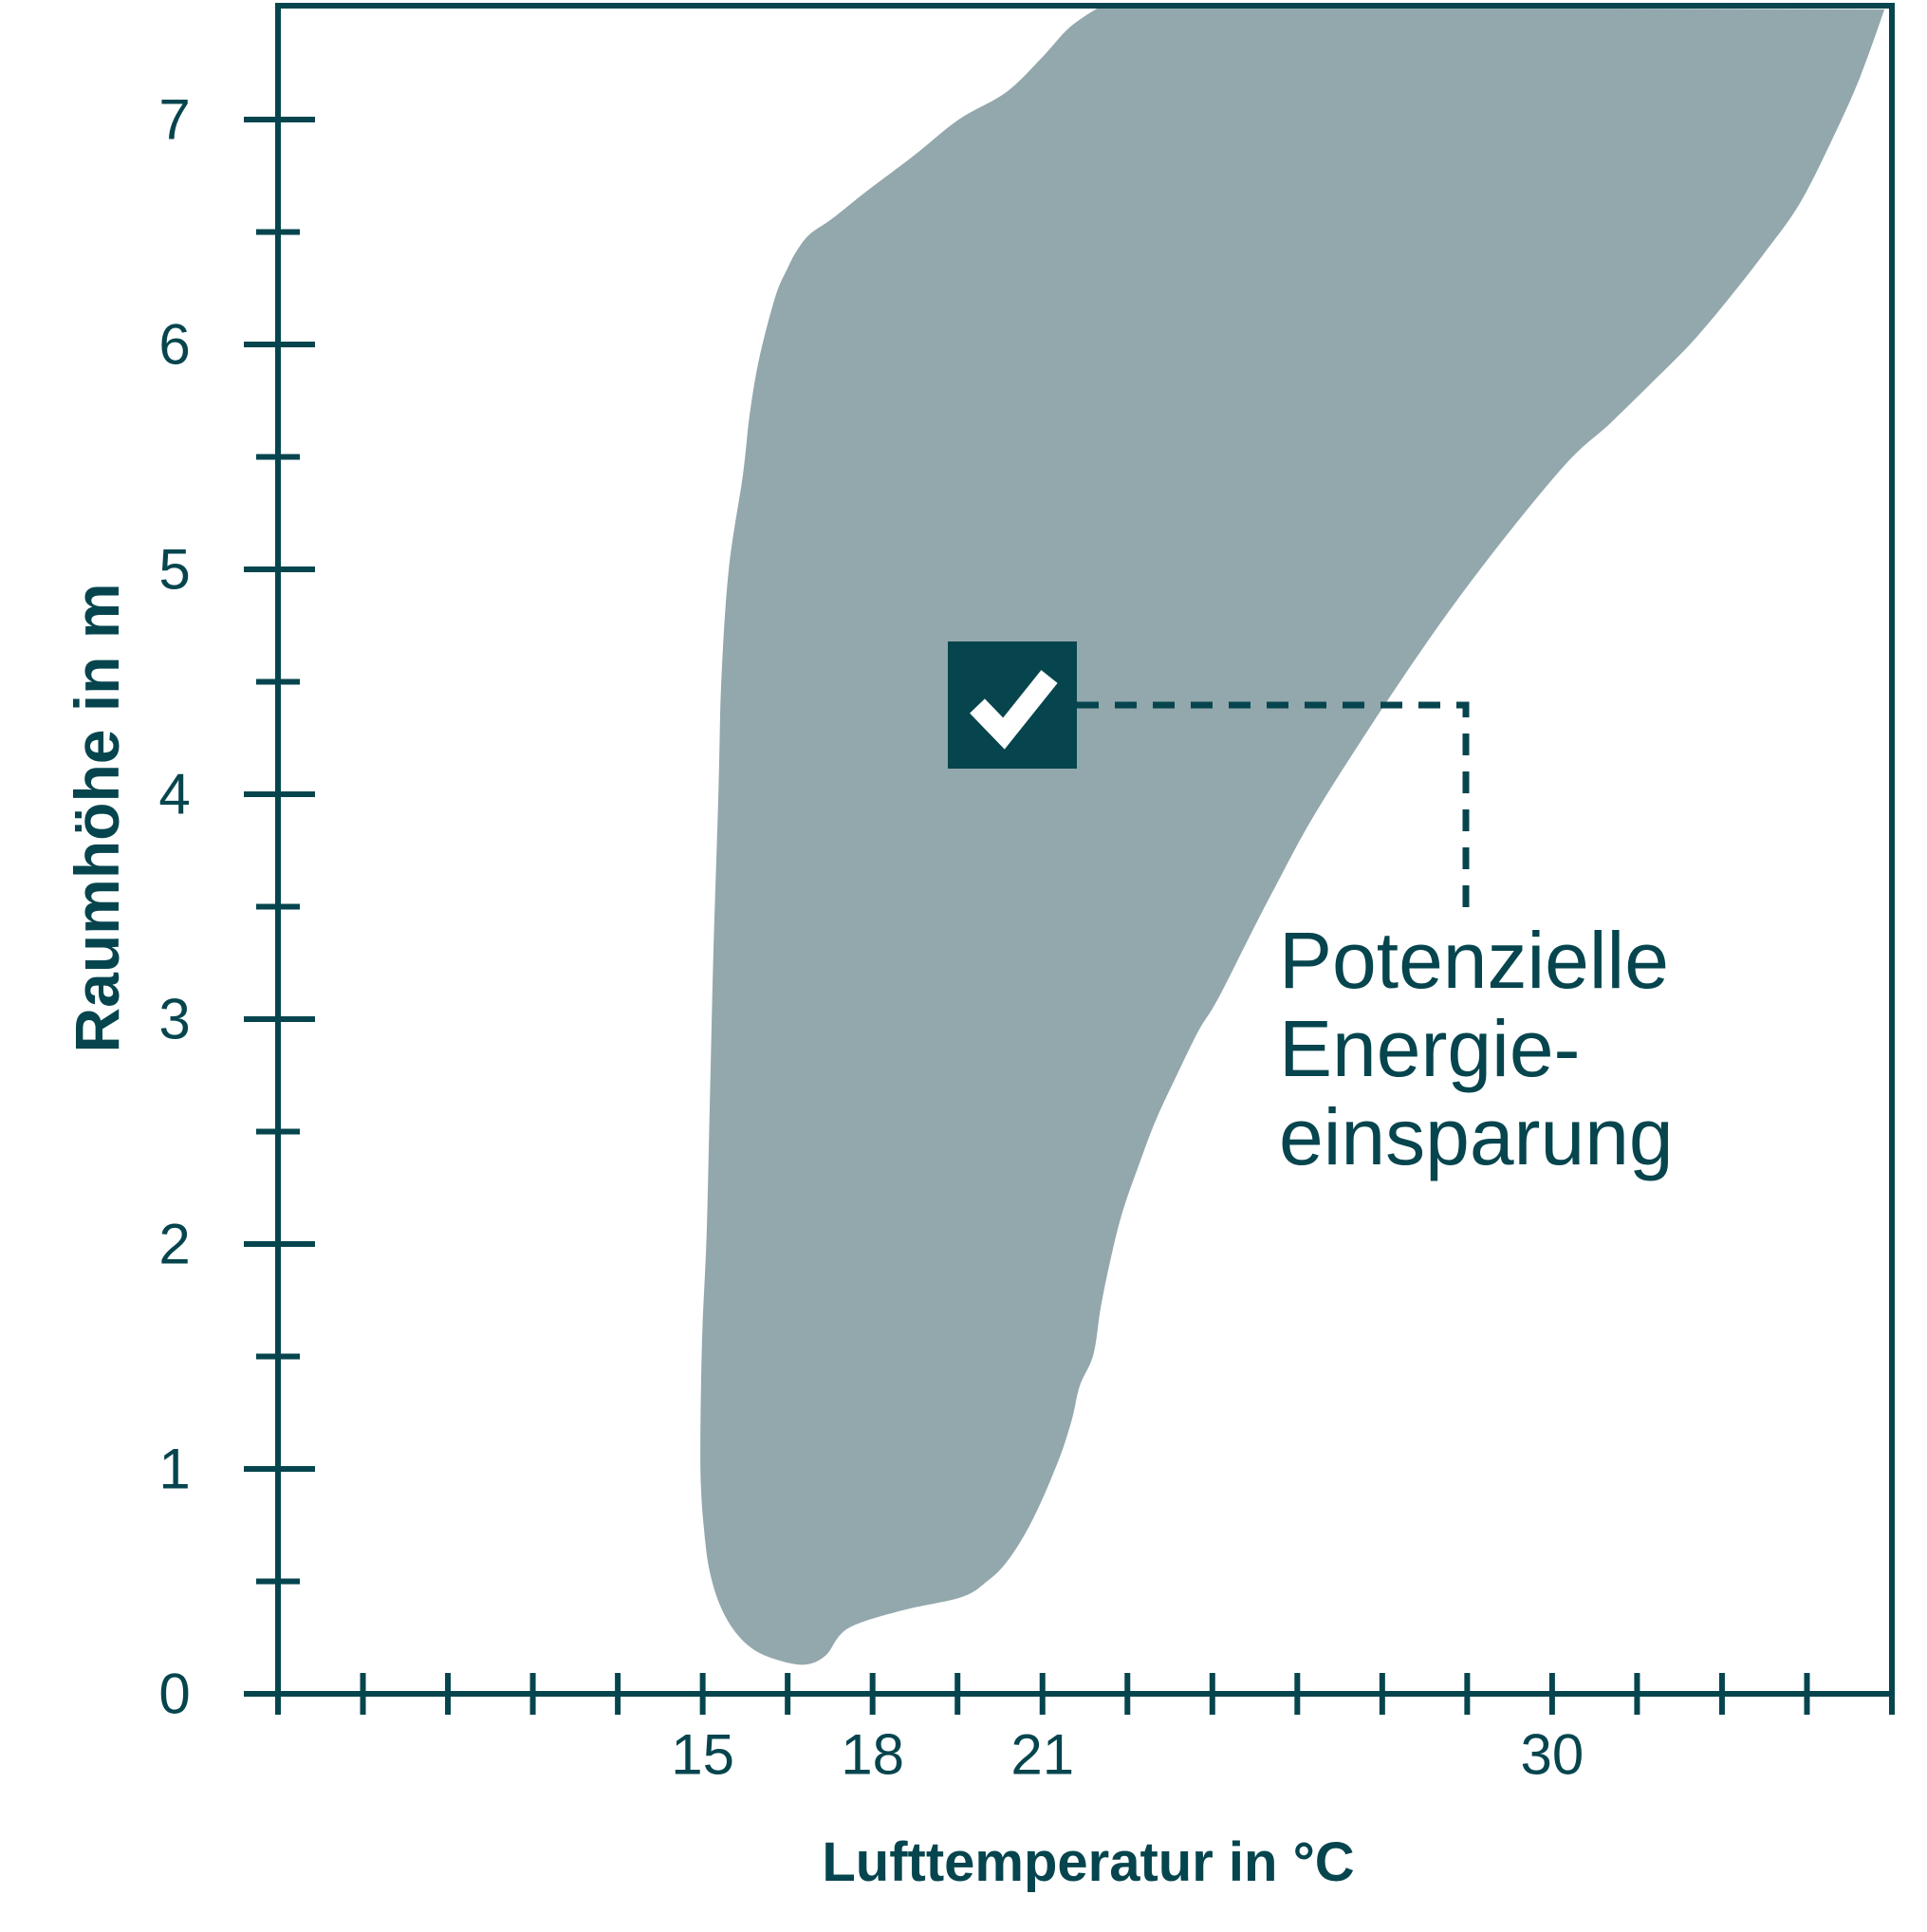 This screenshot has width=1927, height=1932. What do you see at coordinates (1553, 1755) in the screenshot?
I see `x-tick-label: 30` at bounding box center [1553, 1755].